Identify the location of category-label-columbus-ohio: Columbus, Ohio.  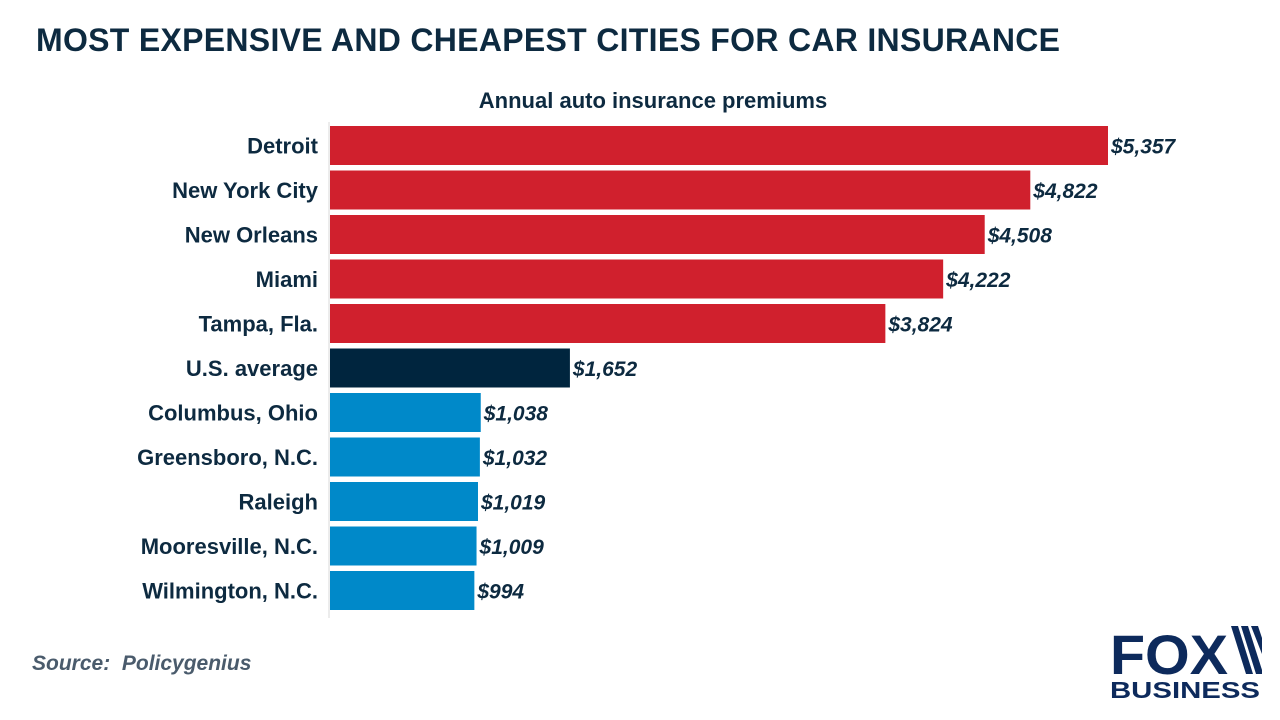
(233, 413).